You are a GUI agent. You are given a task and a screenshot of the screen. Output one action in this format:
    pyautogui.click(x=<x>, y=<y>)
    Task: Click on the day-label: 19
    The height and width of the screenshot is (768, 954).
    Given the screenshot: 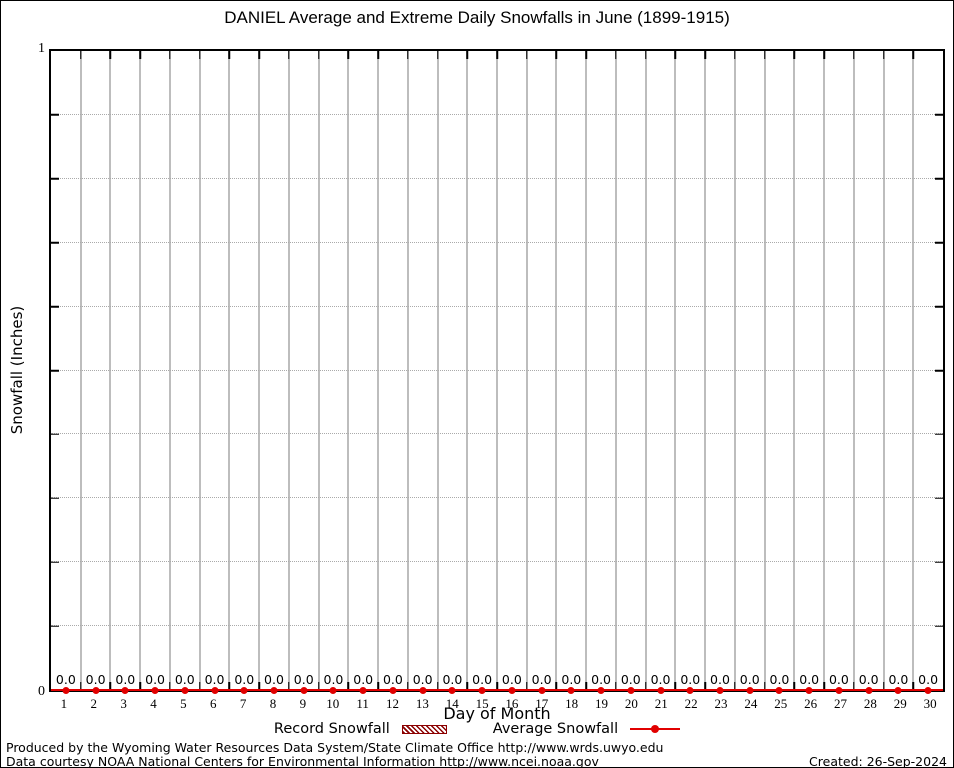 What is the action you would take?
    pyautogui.click(x=602, y=703)
    